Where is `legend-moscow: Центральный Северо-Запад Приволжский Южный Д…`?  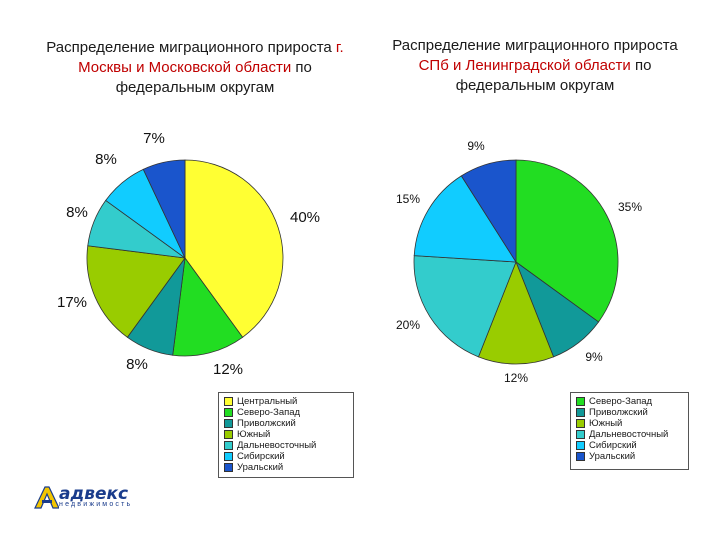 legend-moscow: Центральный Северо-Запад Приволжский Южный Д… is located at coordinates (286, 435).